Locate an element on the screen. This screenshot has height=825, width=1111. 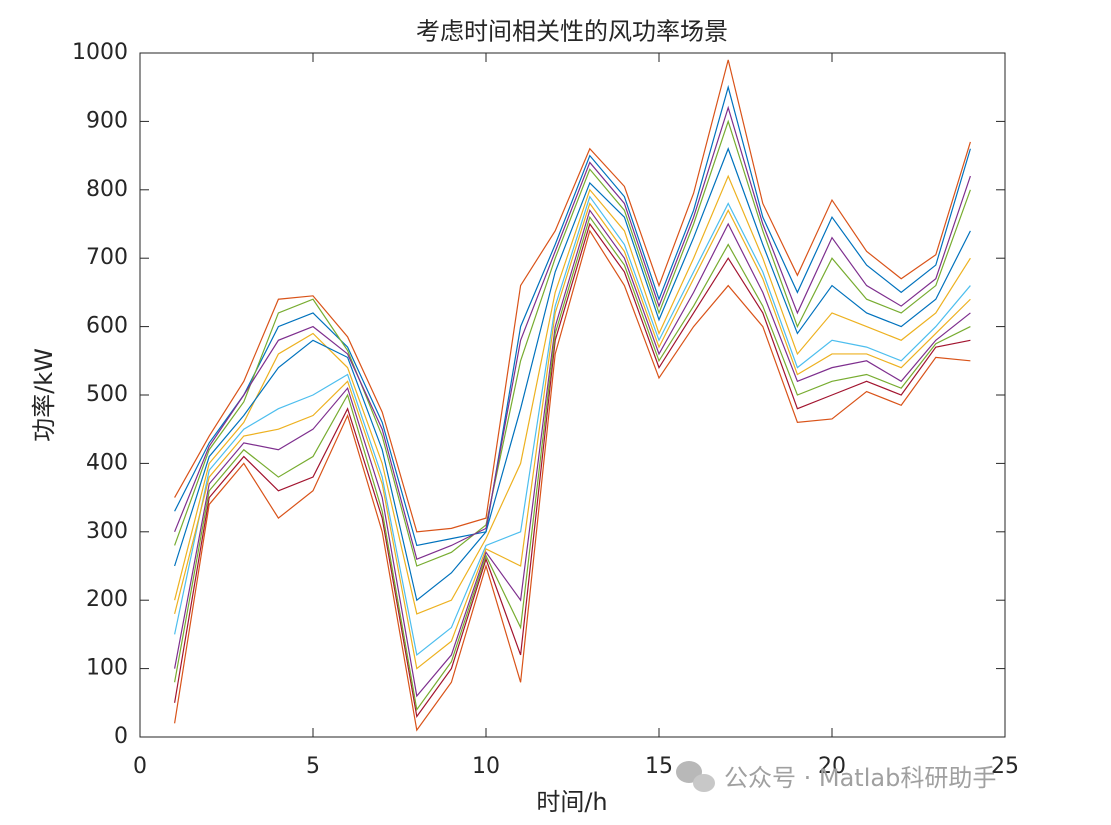
y-tick-label: 700 is located at coordinates (107, 257).